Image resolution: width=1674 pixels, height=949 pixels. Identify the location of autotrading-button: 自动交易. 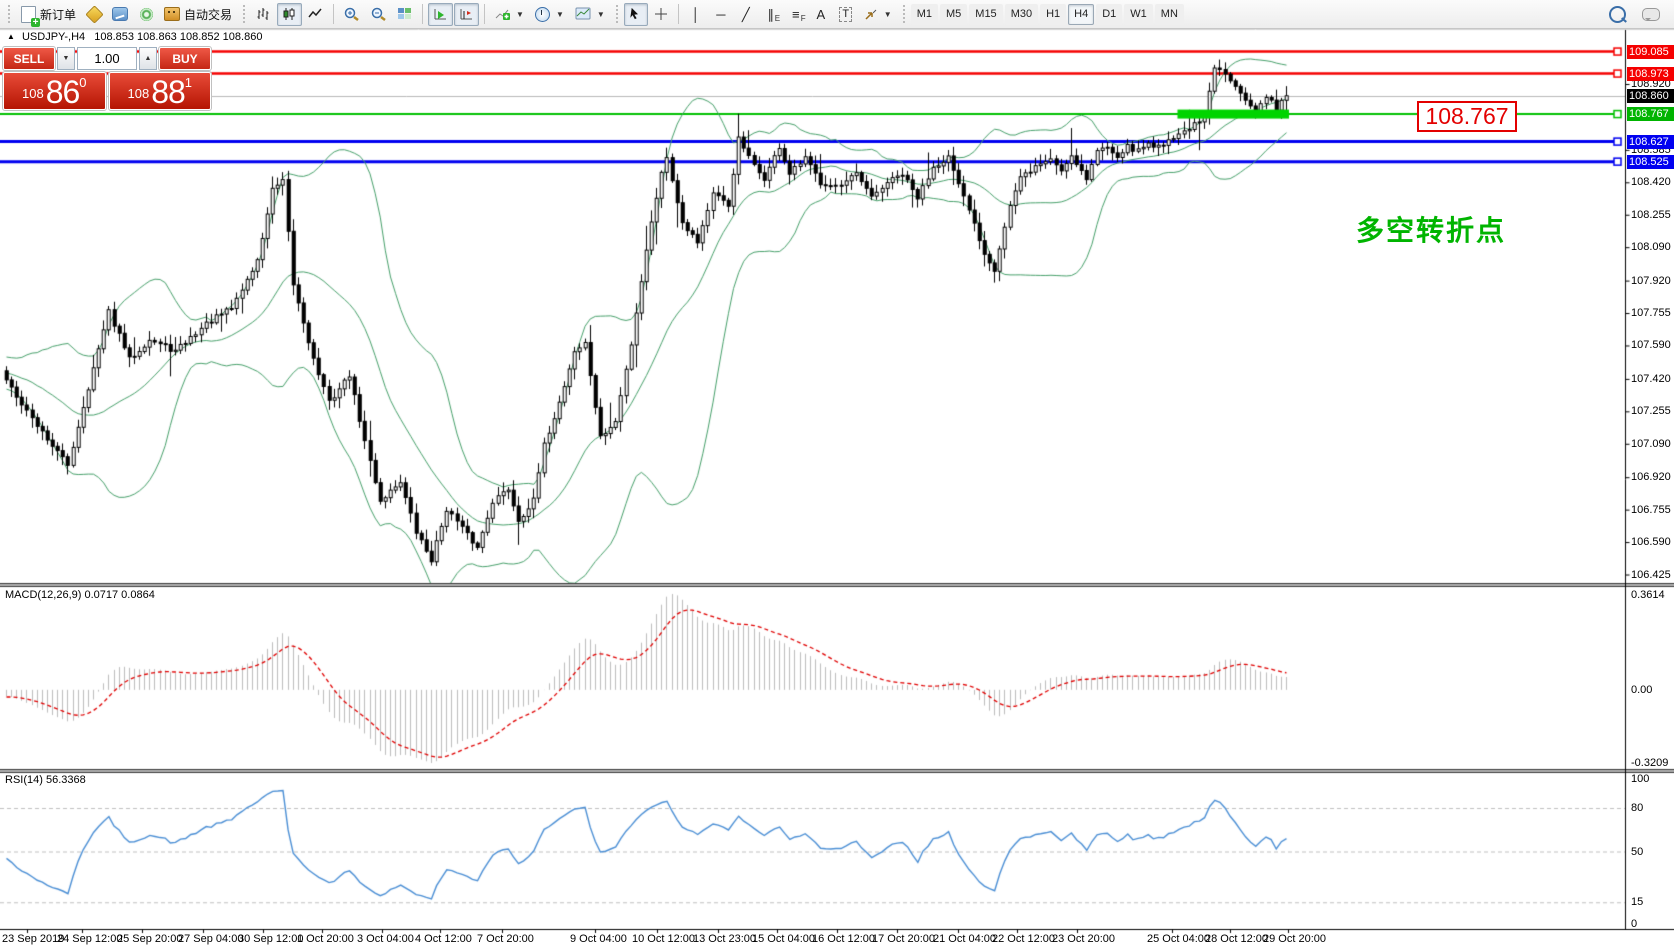
(198, 14).